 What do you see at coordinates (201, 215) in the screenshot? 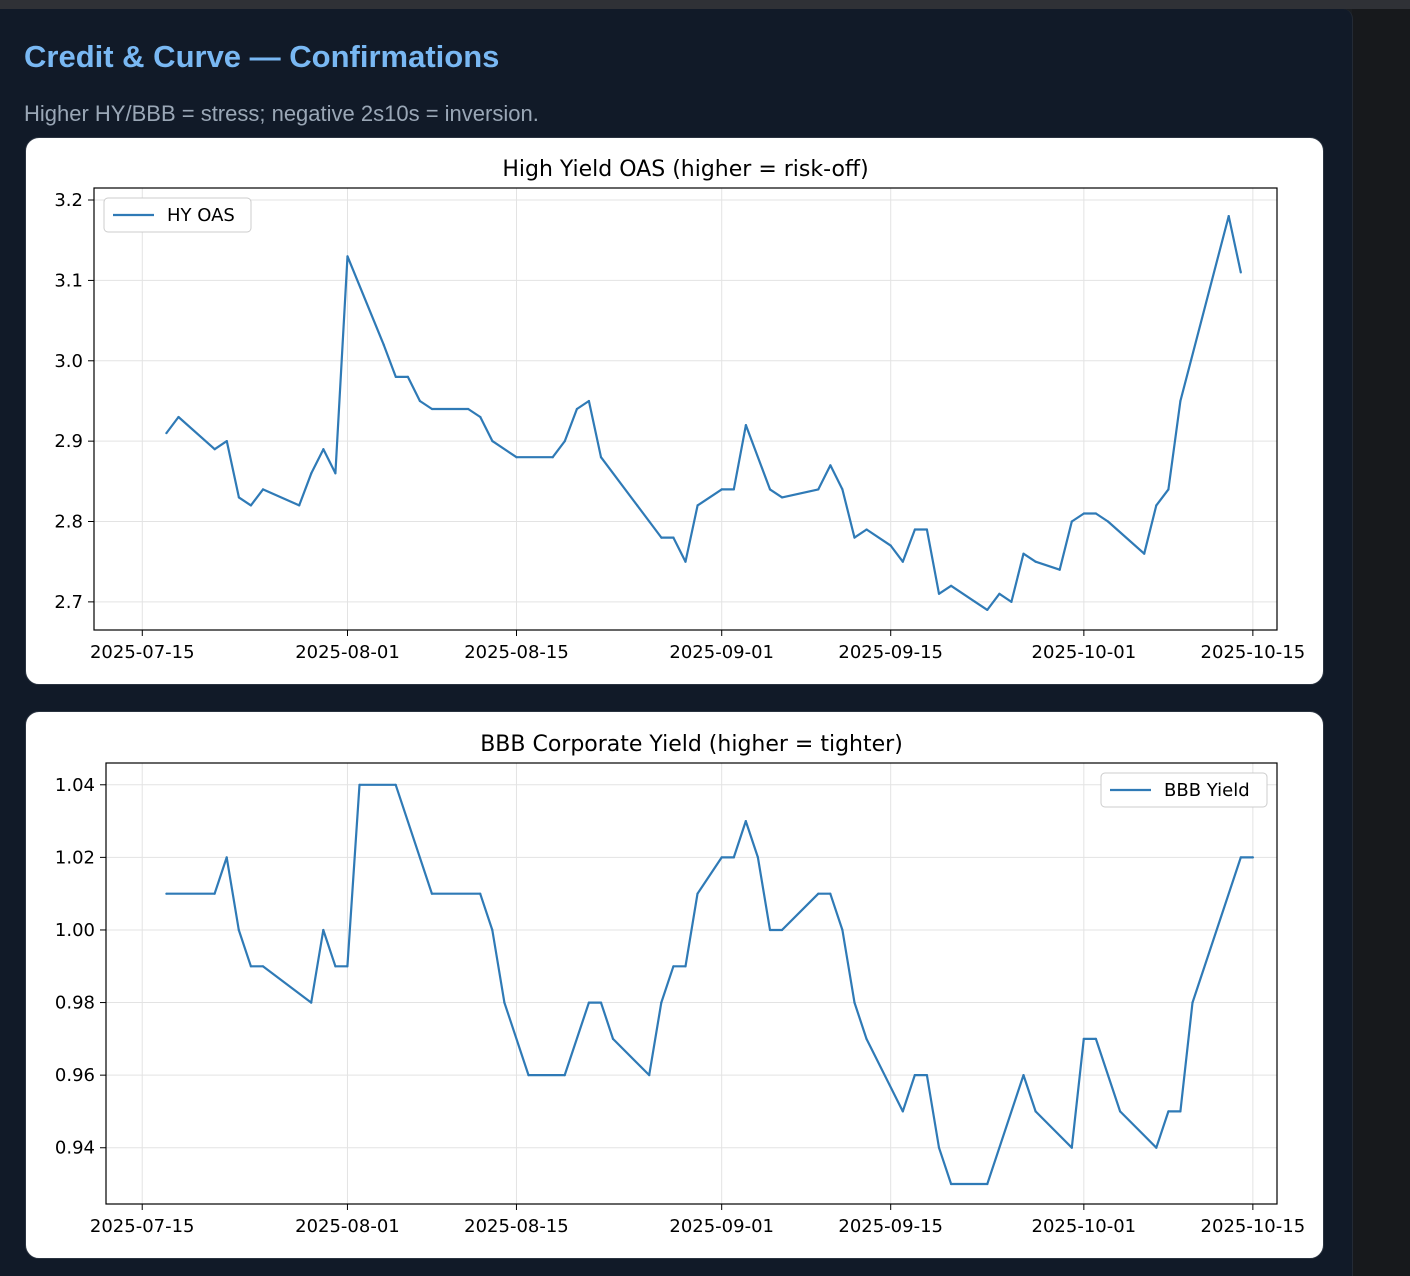
I see `legend-label: HY OAS` at bounding box center [201, 215].